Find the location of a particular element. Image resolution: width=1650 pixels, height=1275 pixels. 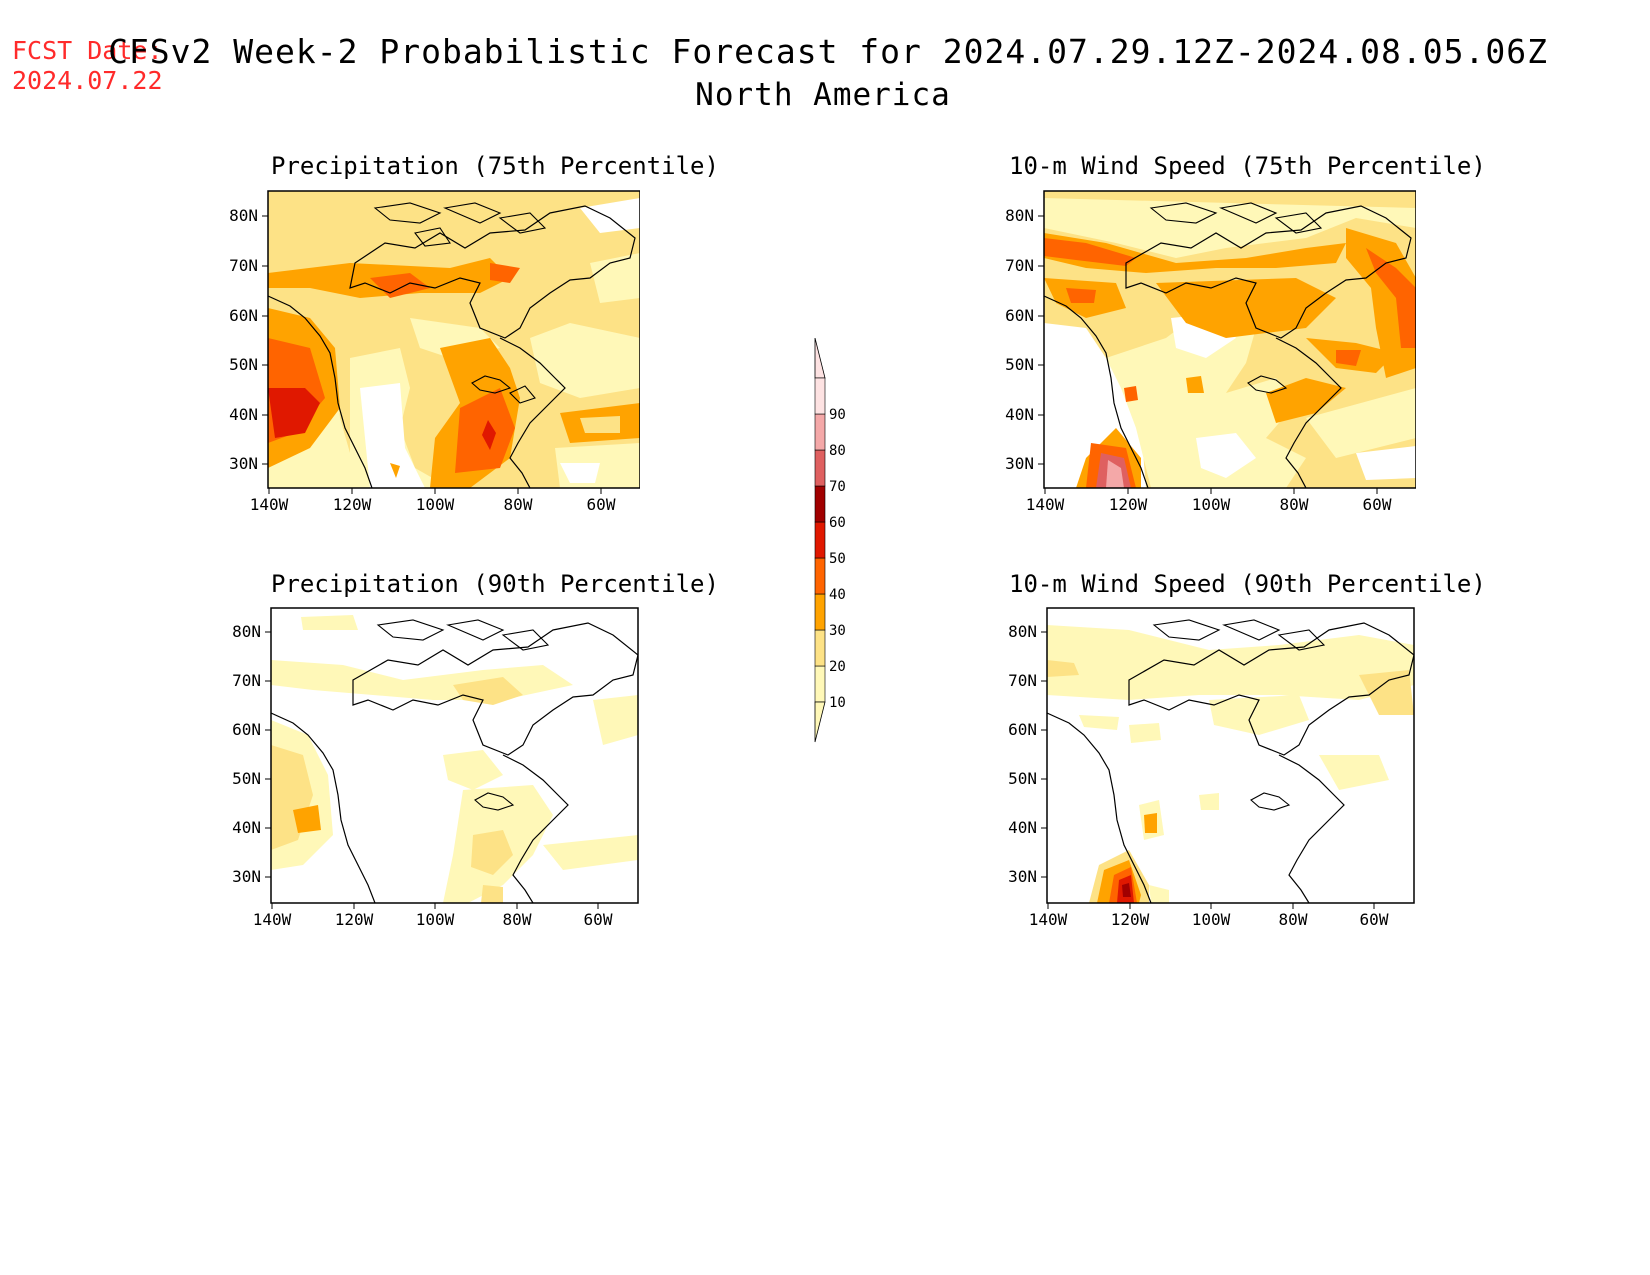

region-subtitle: North America is located at coordinates (823, 95).